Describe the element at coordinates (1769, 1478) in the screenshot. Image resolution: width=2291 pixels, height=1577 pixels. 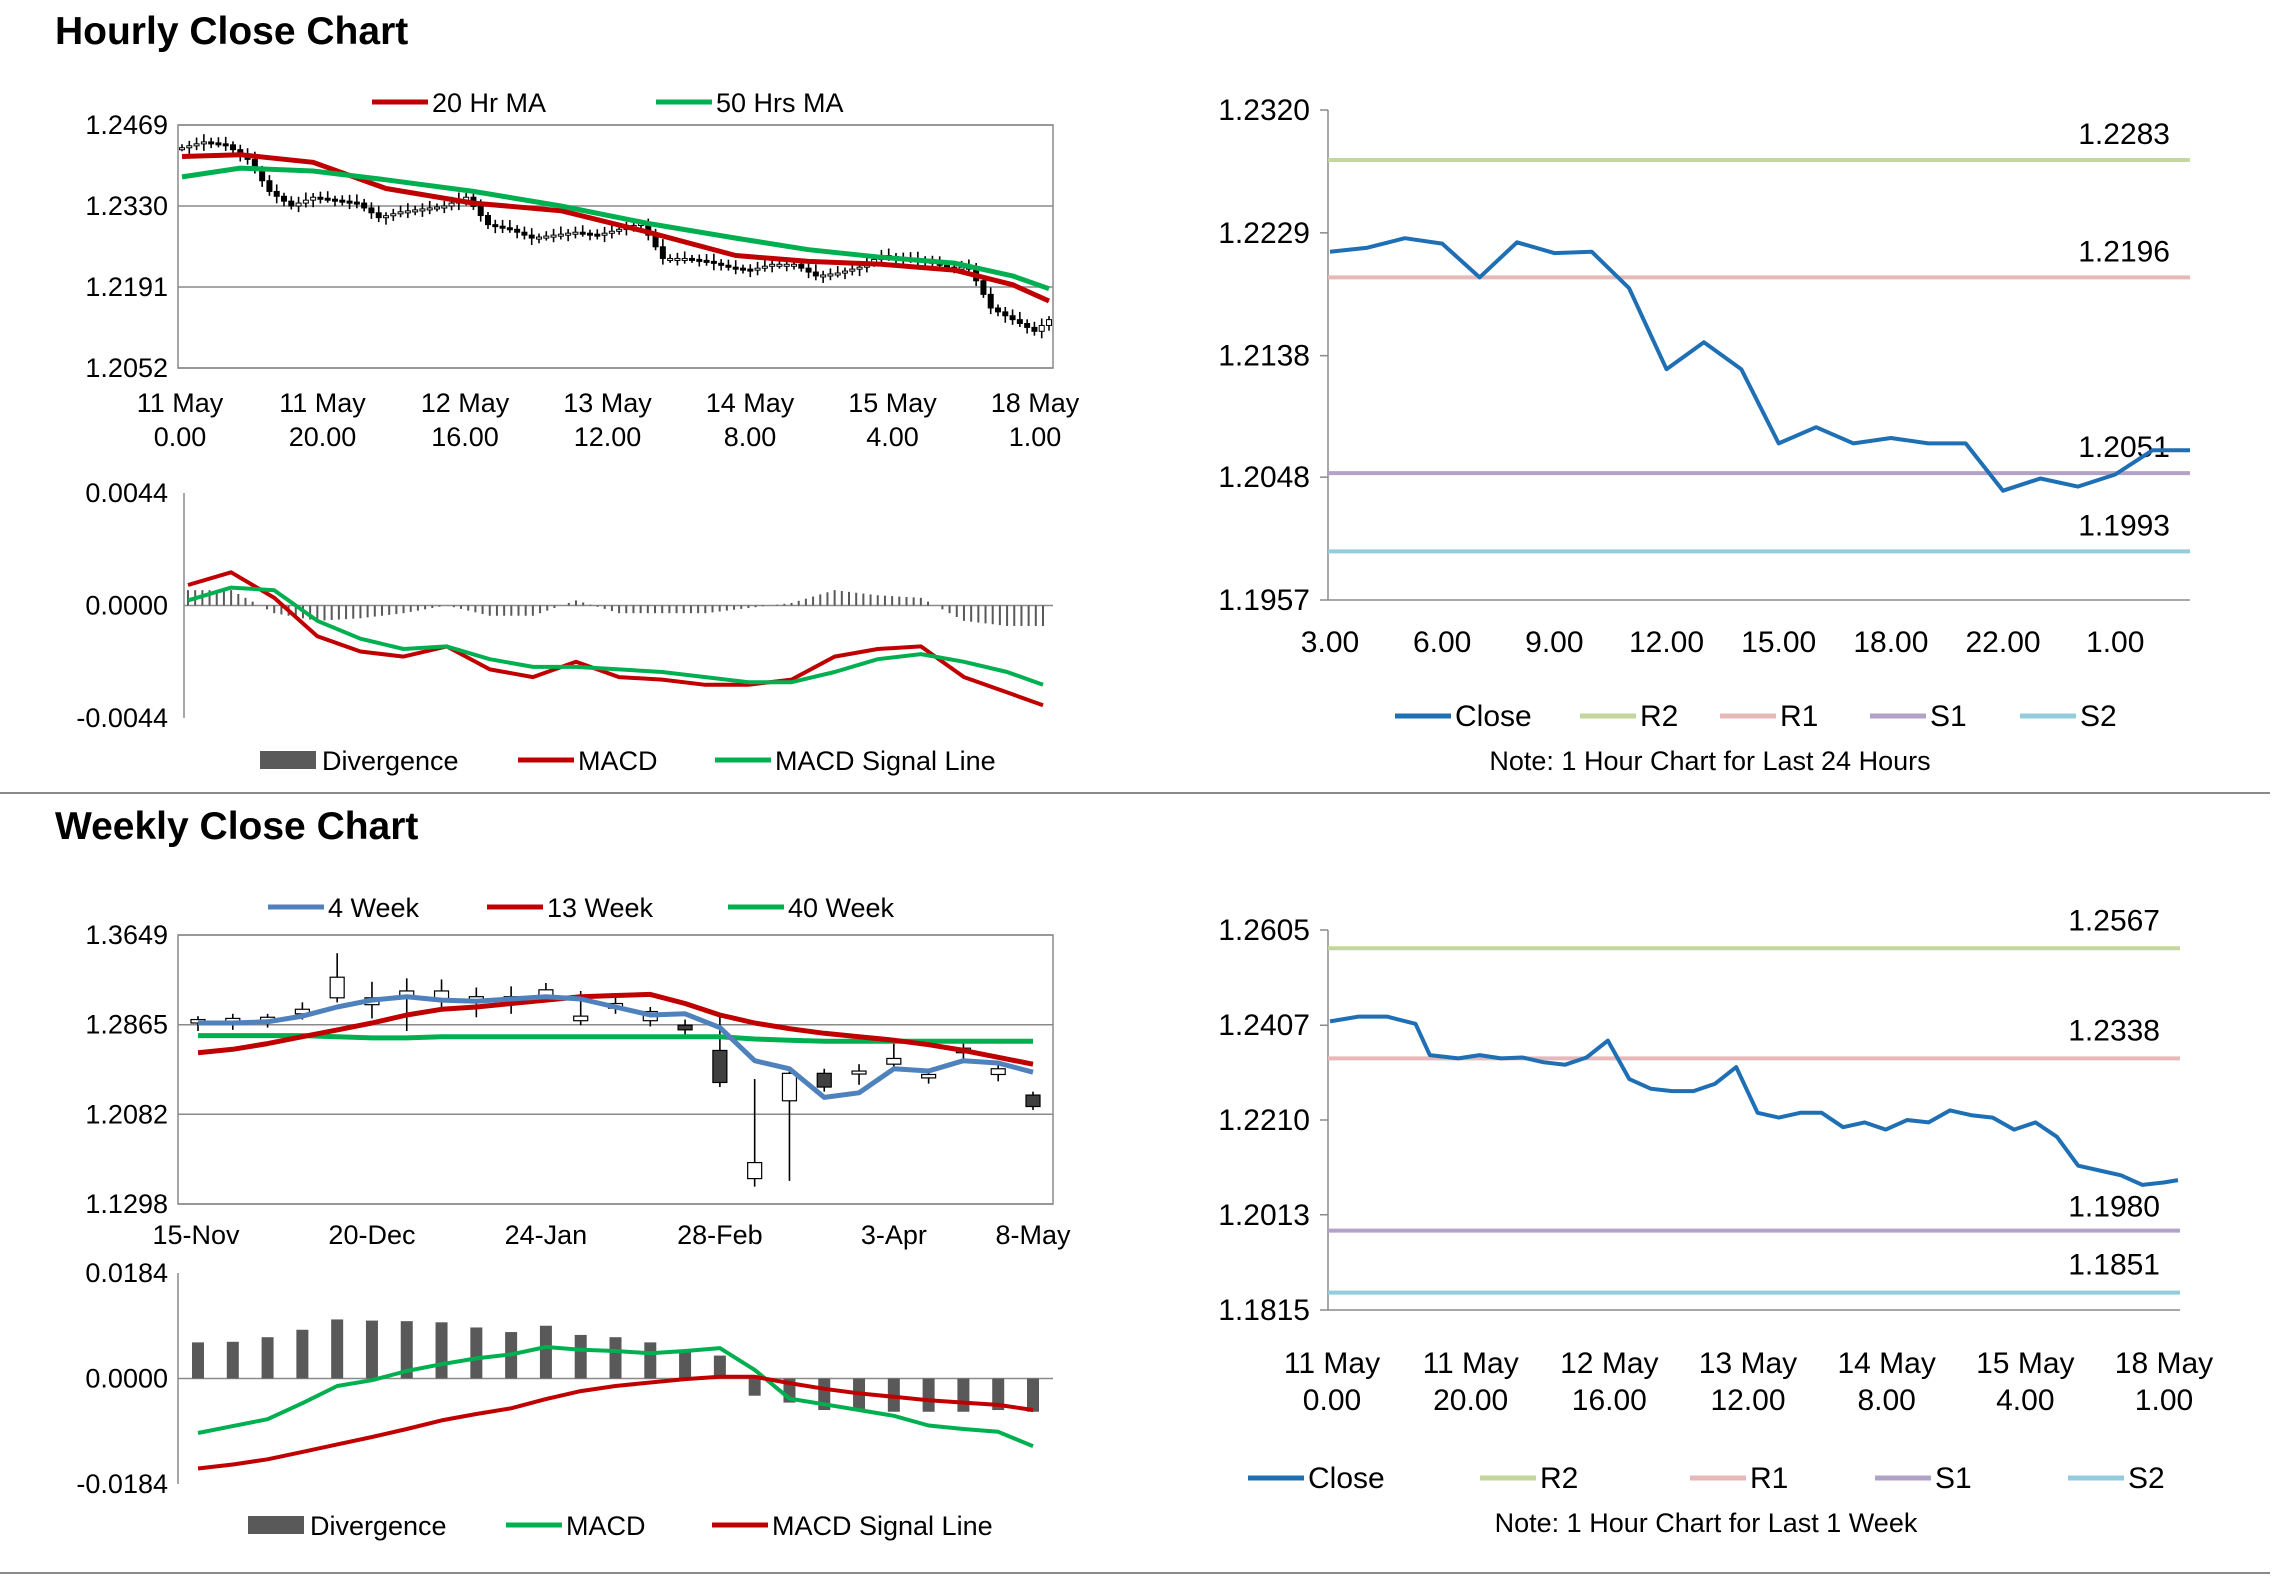
I see `weekly-sr-legend-r1-label: R1` at that location.